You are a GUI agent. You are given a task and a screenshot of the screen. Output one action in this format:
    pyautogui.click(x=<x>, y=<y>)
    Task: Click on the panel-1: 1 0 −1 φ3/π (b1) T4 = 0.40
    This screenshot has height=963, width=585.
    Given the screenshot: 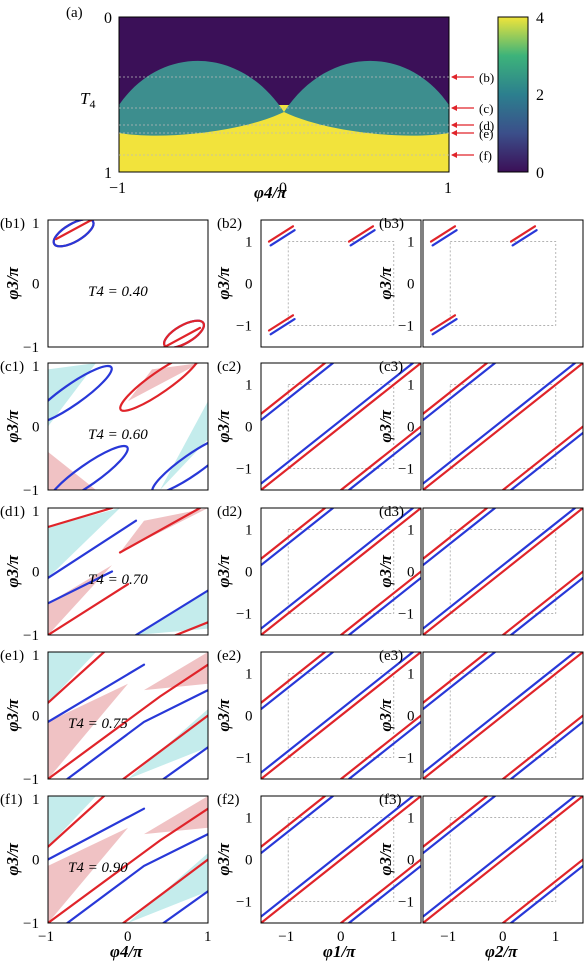 What is the action you would take?
    pyautogui.click(x=104, y=286)
    